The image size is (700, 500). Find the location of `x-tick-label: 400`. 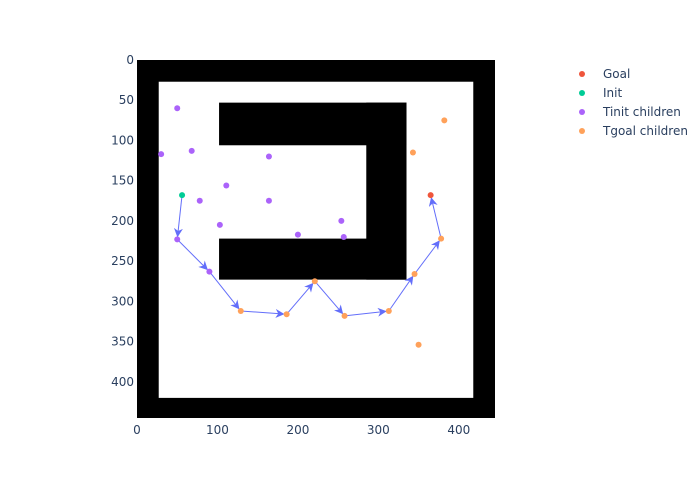

x-tick-label: 400 is located at coordinates (458, 430).